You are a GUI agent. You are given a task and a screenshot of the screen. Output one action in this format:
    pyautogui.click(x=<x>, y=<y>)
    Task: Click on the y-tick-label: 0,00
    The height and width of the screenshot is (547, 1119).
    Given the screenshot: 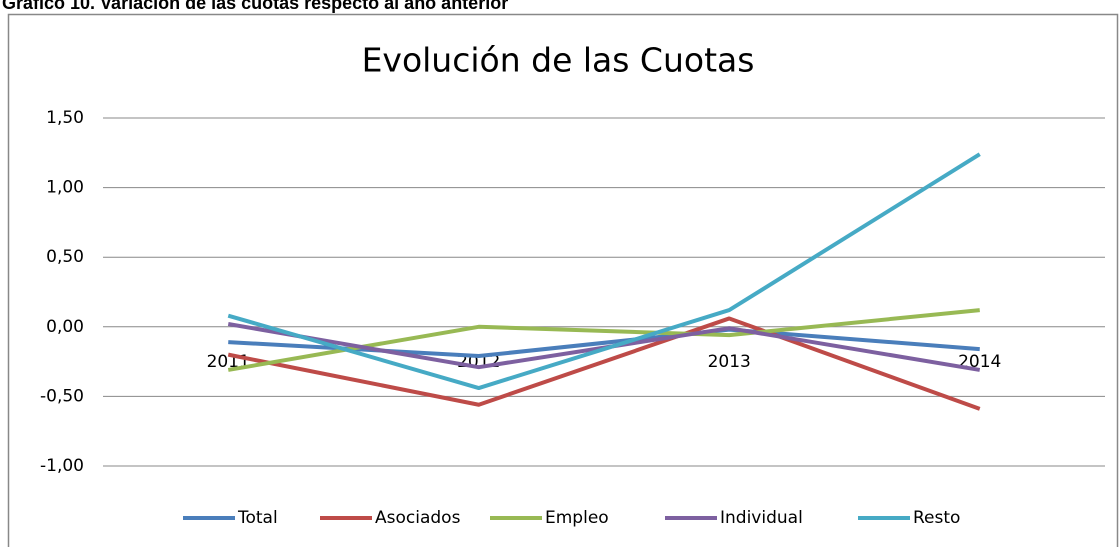 What is the action you would take?
    pyautogui.click(x=65, y=327)
    